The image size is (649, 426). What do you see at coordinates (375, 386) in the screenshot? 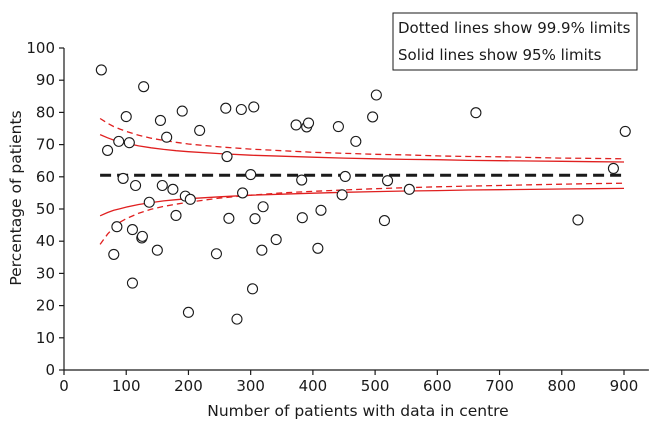
I see `x-tick-label: 500` at bounding box center [375, 386].